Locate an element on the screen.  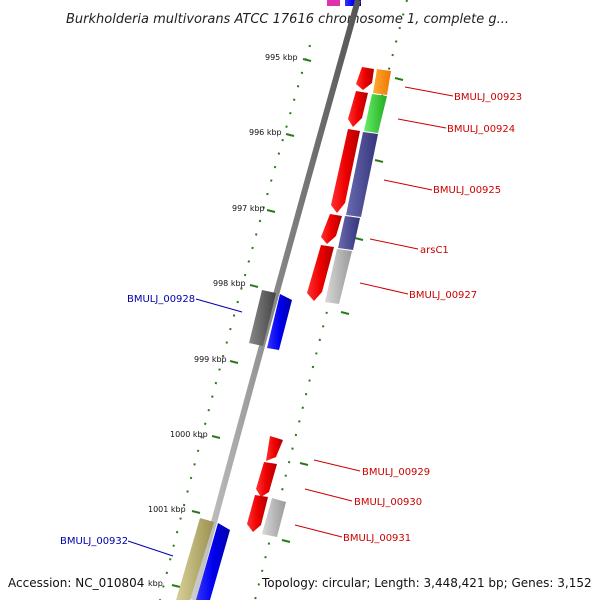
gene-00927-red is located at coordinates (320, 273).